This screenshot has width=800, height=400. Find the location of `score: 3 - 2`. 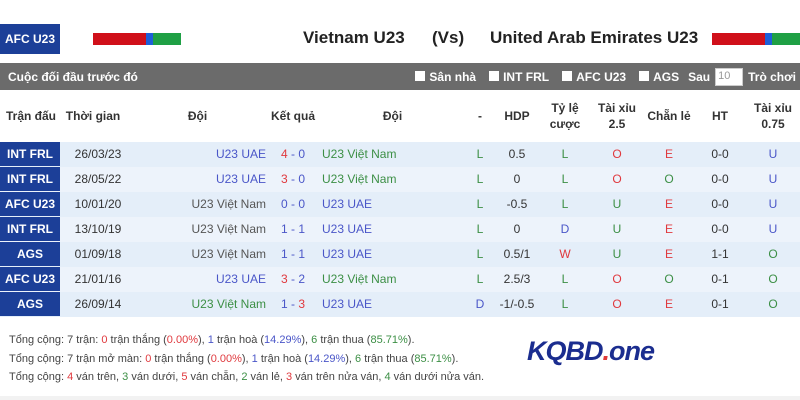

score: 3 - 2 is located at coordinates (293, 279).